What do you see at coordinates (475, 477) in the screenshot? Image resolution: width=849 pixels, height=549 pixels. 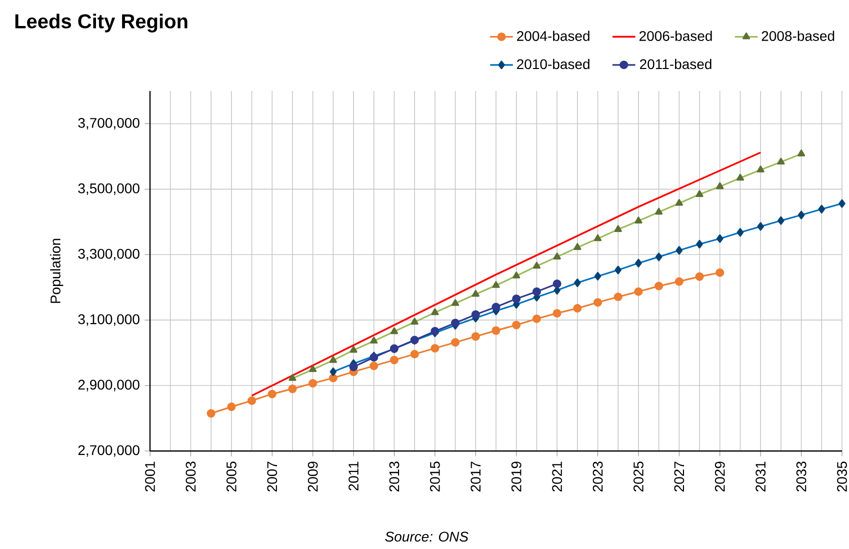 I see `x-tick-label: 2017` at bounding box center [475, 477].